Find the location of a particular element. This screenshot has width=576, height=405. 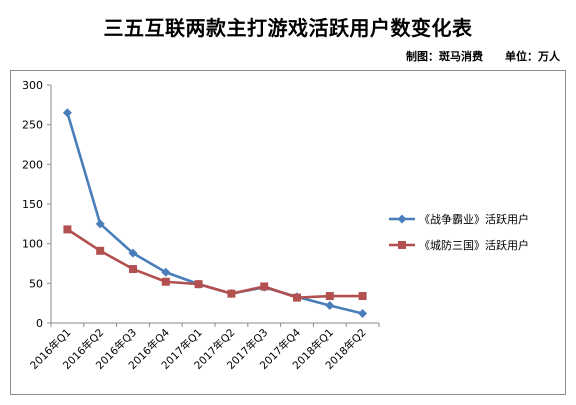

y-tick-label: 250 is located at coordinates (32, 125).